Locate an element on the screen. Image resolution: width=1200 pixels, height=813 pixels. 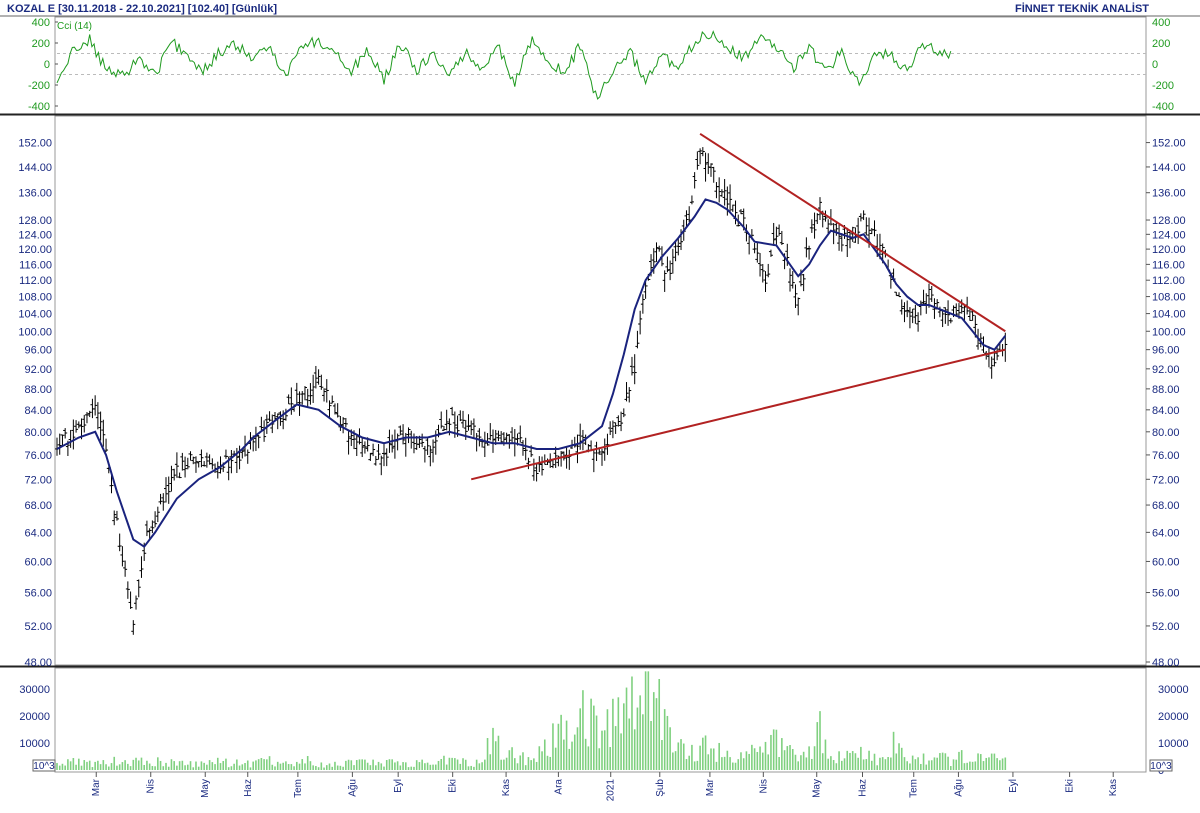
cci-line is located at coordinates (504, 65).